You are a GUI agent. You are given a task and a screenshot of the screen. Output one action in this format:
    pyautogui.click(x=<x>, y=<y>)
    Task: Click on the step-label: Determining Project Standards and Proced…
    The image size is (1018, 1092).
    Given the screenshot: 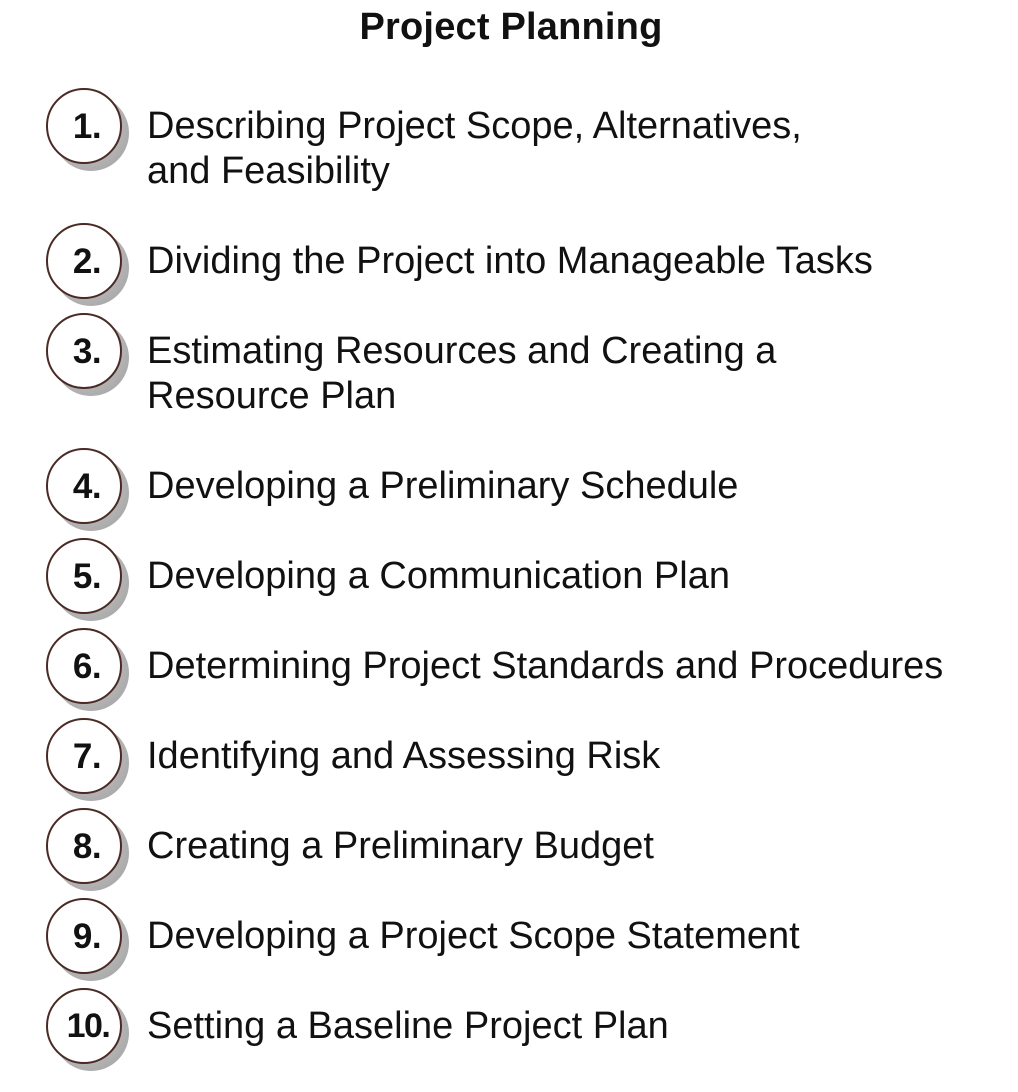 What is the action you would take?
    pyautogui.click(x=545, y=666)
    